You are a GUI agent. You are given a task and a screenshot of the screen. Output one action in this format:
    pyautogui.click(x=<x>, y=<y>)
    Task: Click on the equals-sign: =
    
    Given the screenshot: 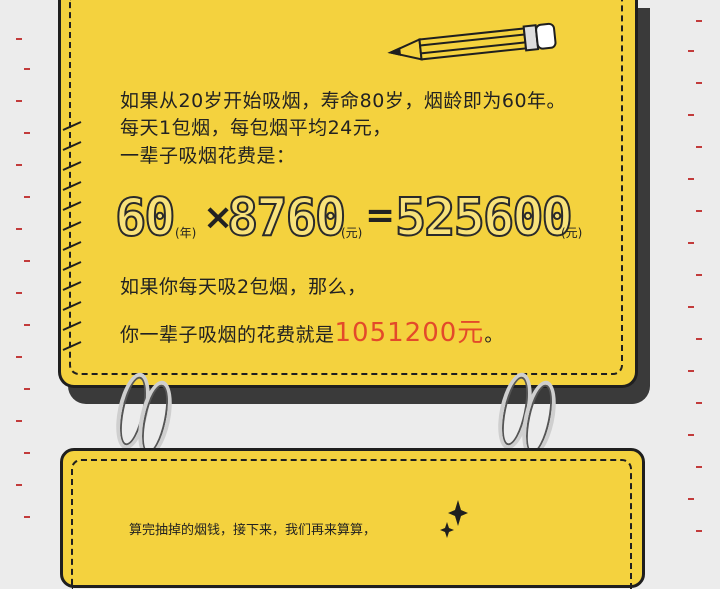 What is the action you would take?
    pyautogui.click(x=380, y=215)
    